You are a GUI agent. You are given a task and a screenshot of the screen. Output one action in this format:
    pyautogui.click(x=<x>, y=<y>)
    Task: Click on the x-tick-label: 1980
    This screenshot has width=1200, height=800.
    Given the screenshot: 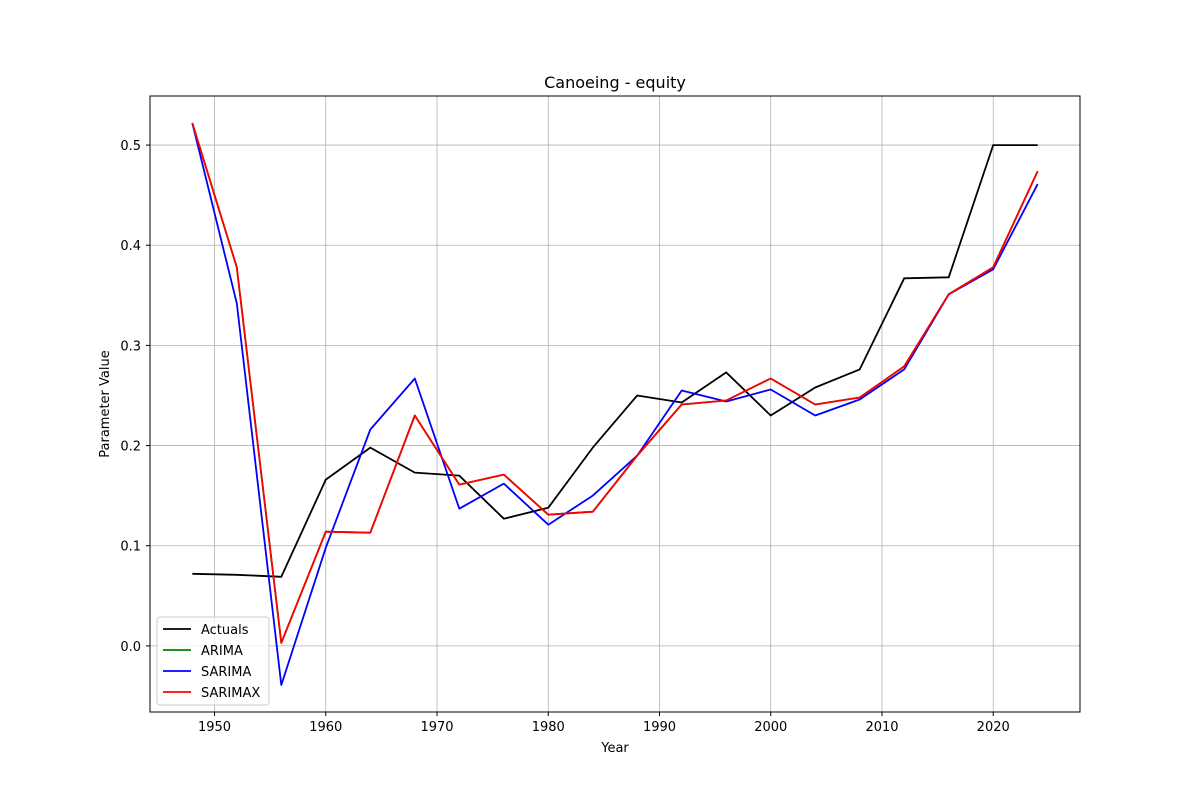 What is the action you would take?
    pyautogui.click(x=548, y=727)
    